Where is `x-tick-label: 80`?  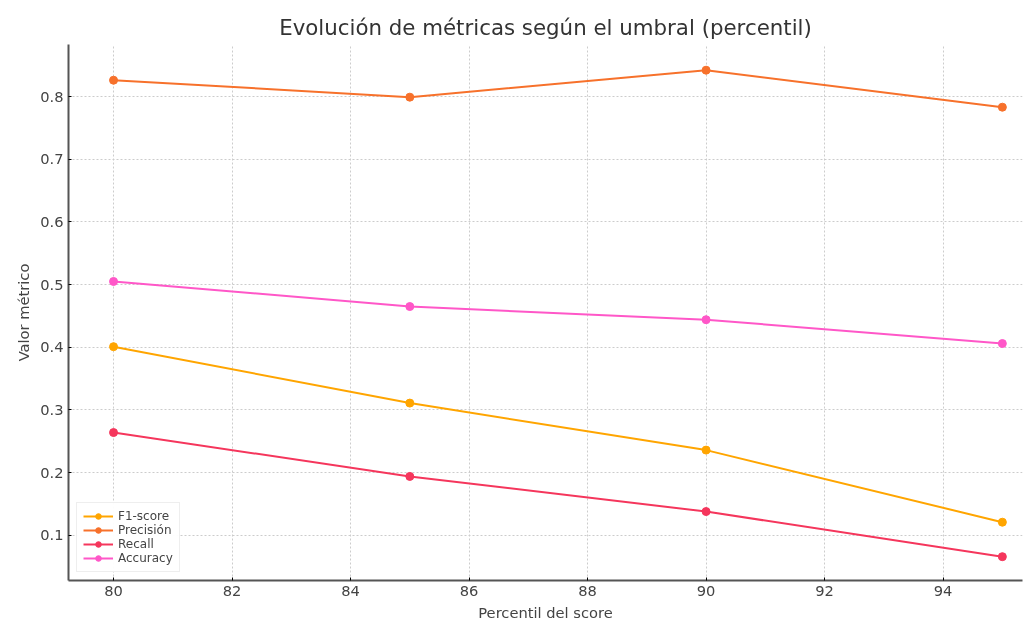
x-tick-label: 80 is located at coordinates (113, 590).